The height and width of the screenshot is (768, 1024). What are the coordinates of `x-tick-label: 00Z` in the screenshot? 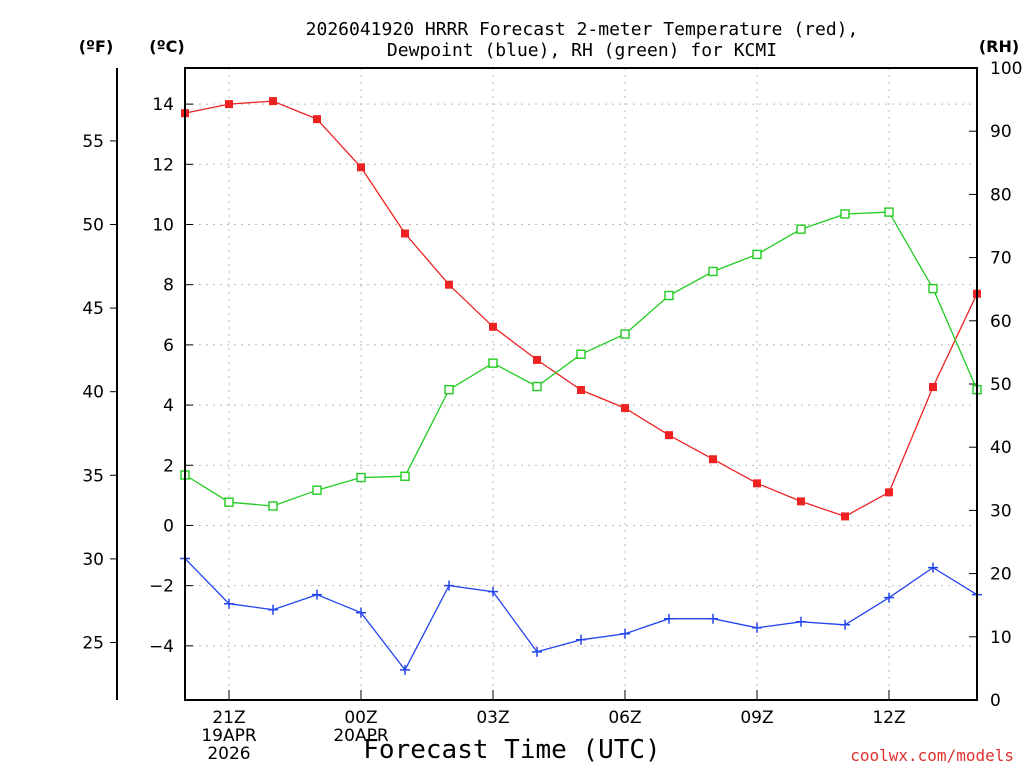 It's located at (360, 718).